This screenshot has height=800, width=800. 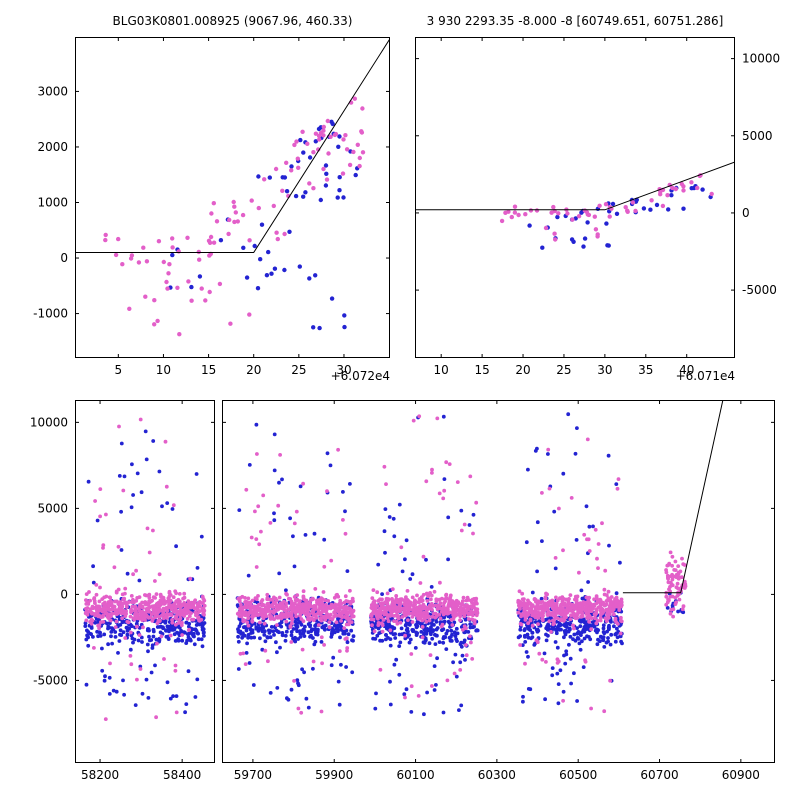 I want to click on svg-text: 60700, so click(x=659, y=775).